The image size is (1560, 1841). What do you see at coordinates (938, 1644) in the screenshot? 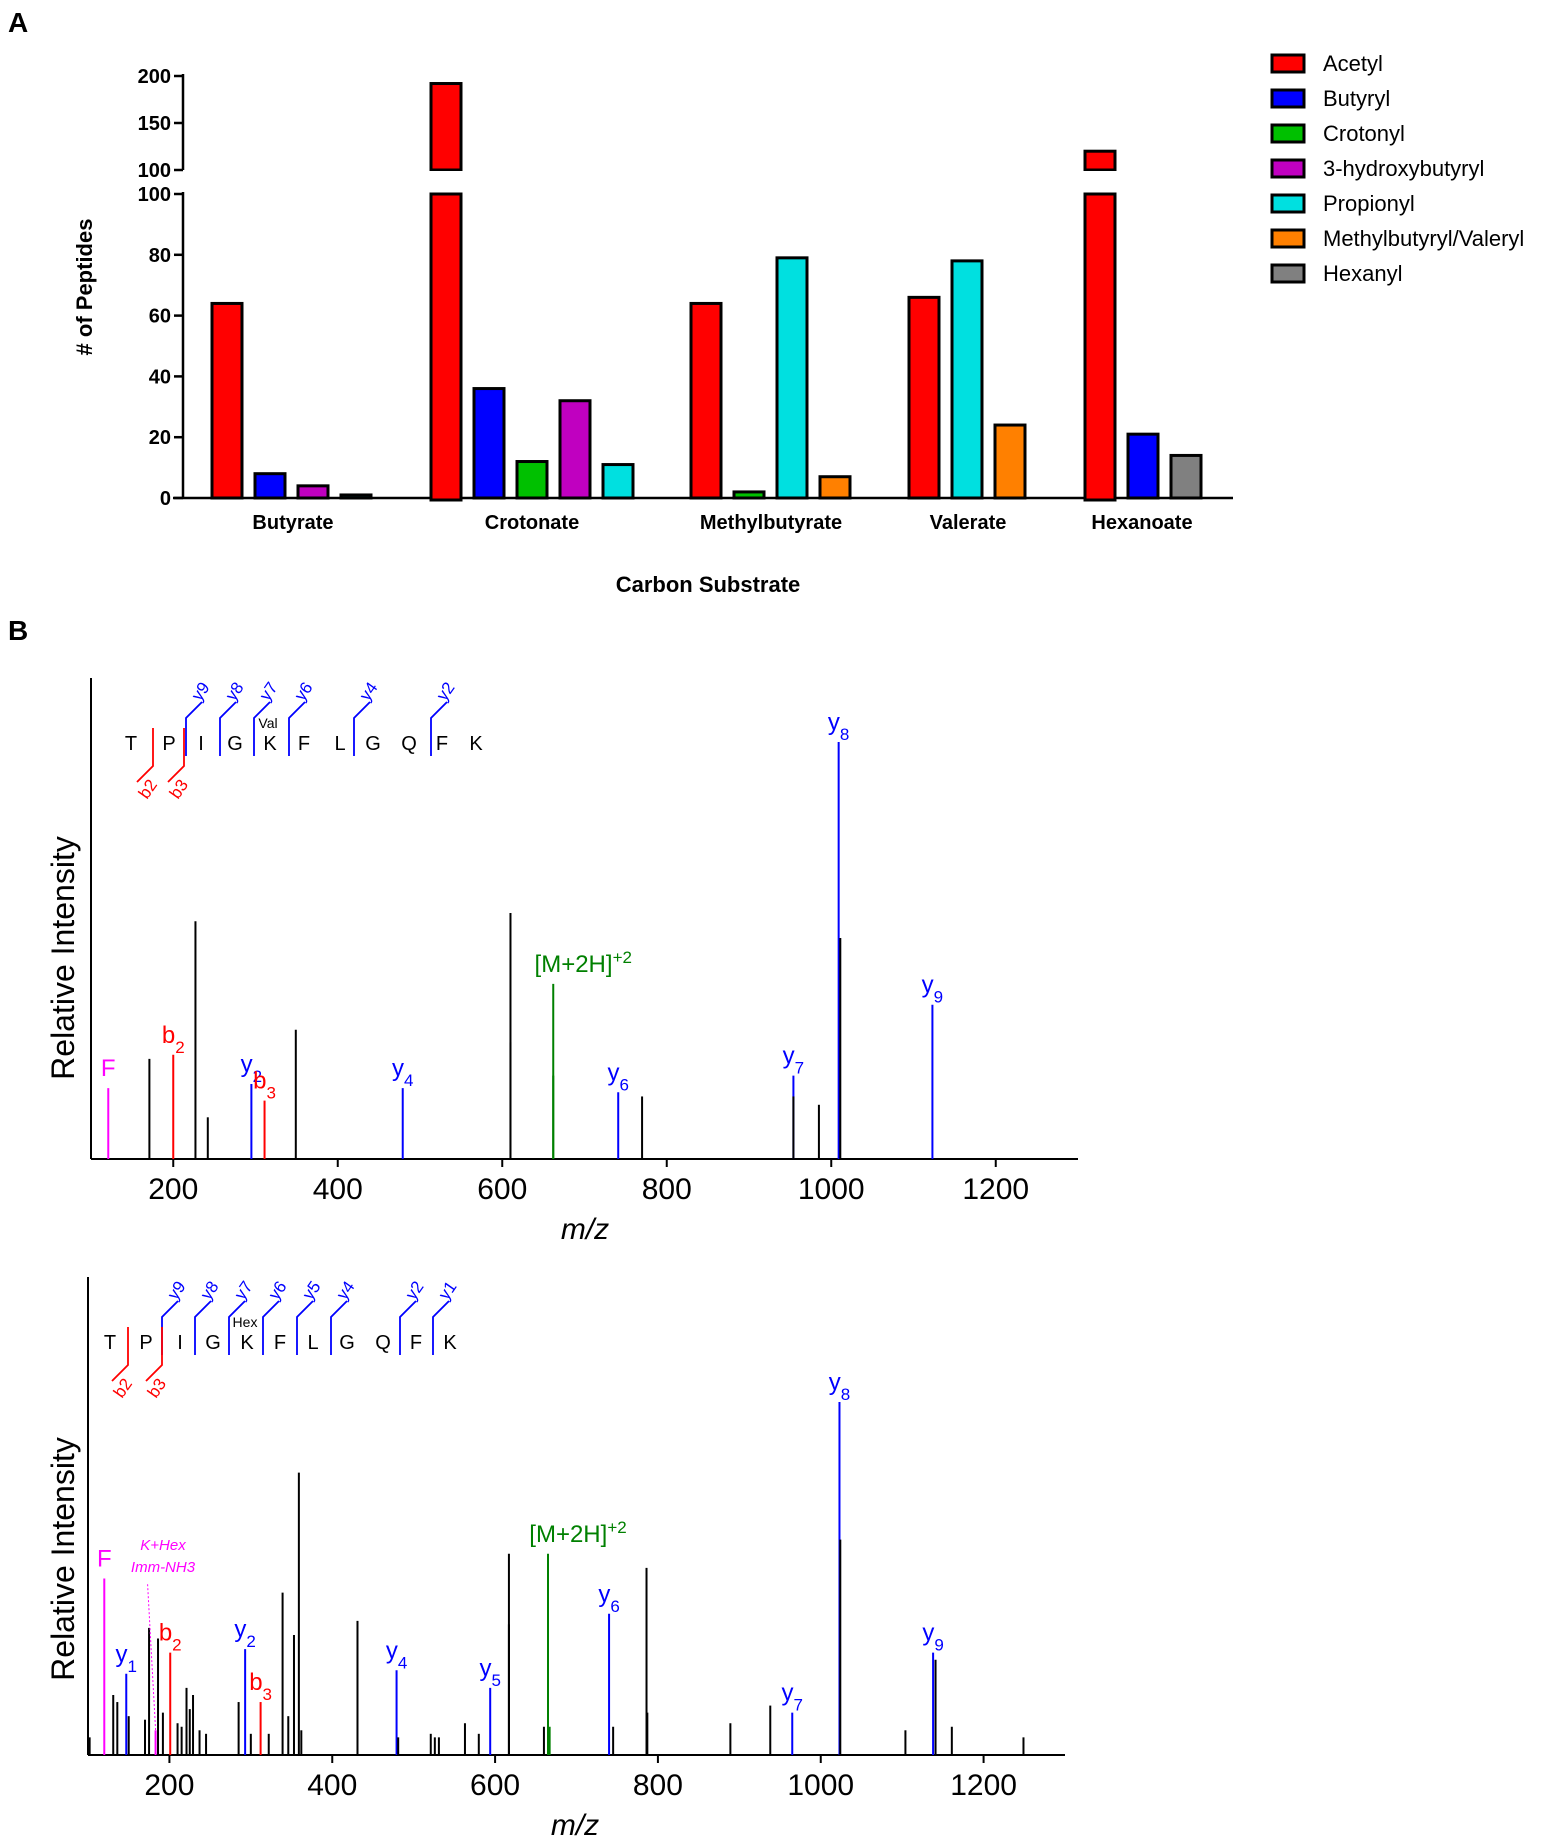
I see `peak-label-sub: 9` at bounding box center [938, 1644].